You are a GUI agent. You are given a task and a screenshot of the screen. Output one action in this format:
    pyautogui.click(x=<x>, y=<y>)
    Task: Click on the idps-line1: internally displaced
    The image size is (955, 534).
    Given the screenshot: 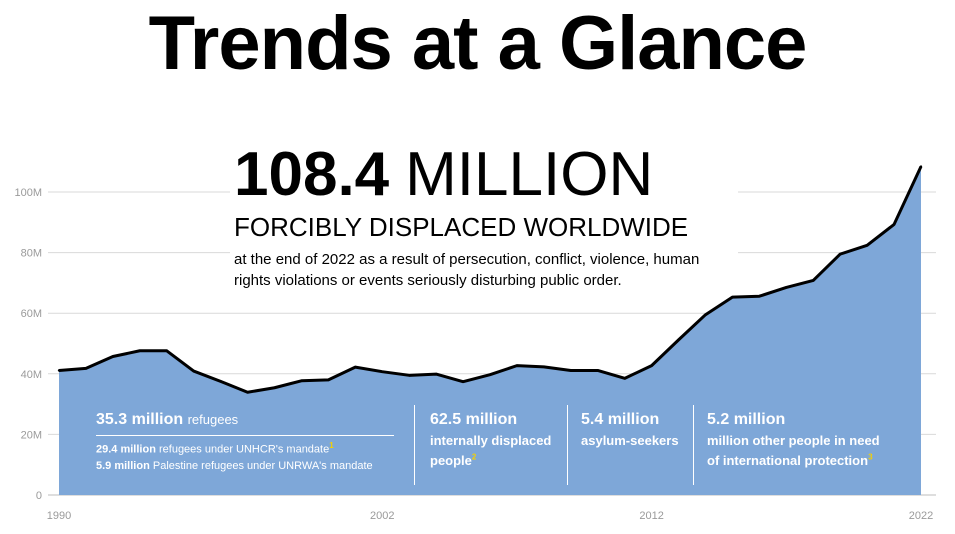 What is the action you would take?
    pyautogui.click(x=491, y=440)
    